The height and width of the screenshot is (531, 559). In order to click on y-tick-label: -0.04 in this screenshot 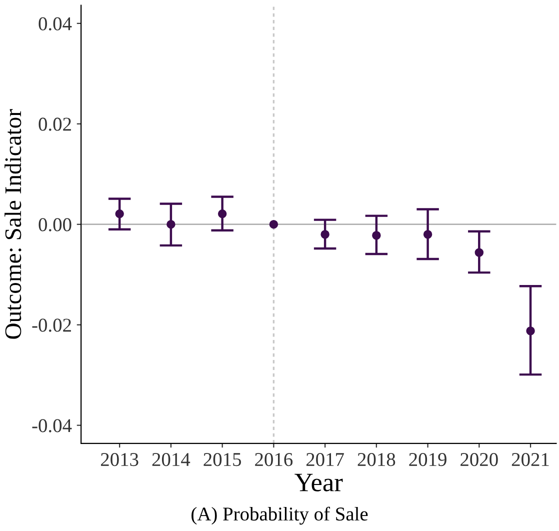, I will do `click(52, 425)`.